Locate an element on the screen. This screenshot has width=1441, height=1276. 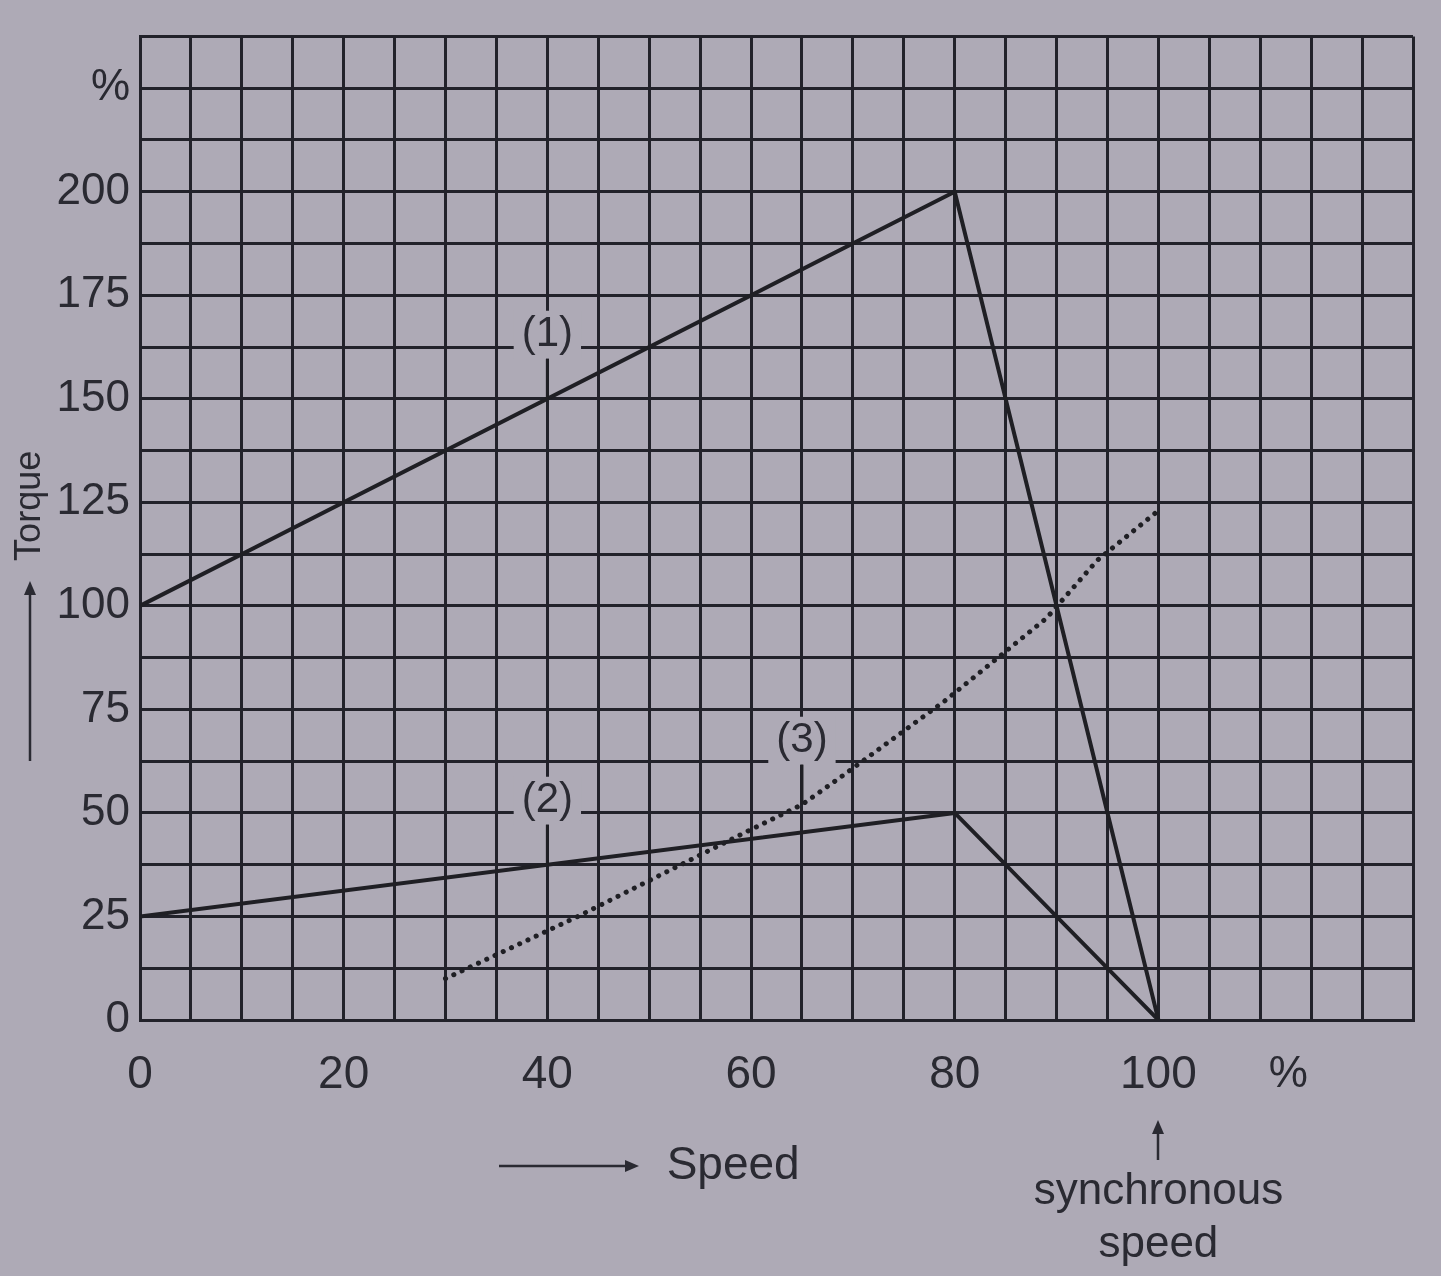
x-tick-label: 40 is located at coordinates (547, 1072).